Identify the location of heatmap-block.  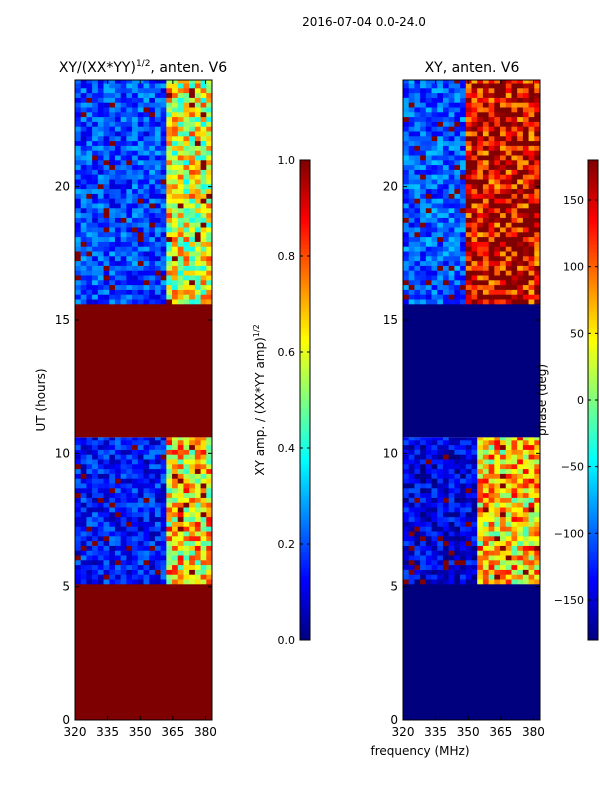
(471, 371).